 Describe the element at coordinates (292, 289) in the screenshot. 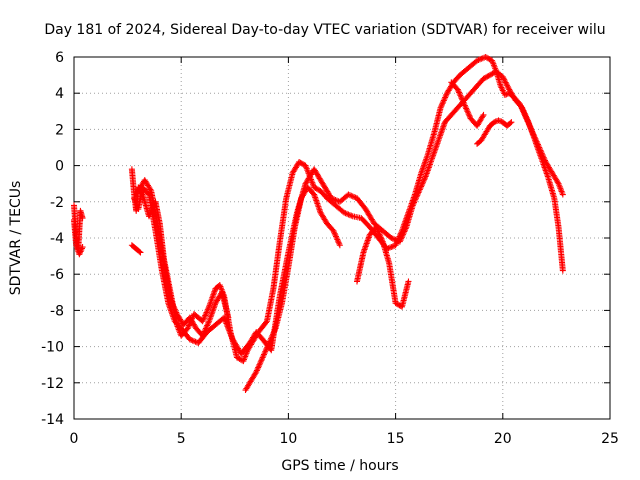

I see `series-trace-d` at that location.